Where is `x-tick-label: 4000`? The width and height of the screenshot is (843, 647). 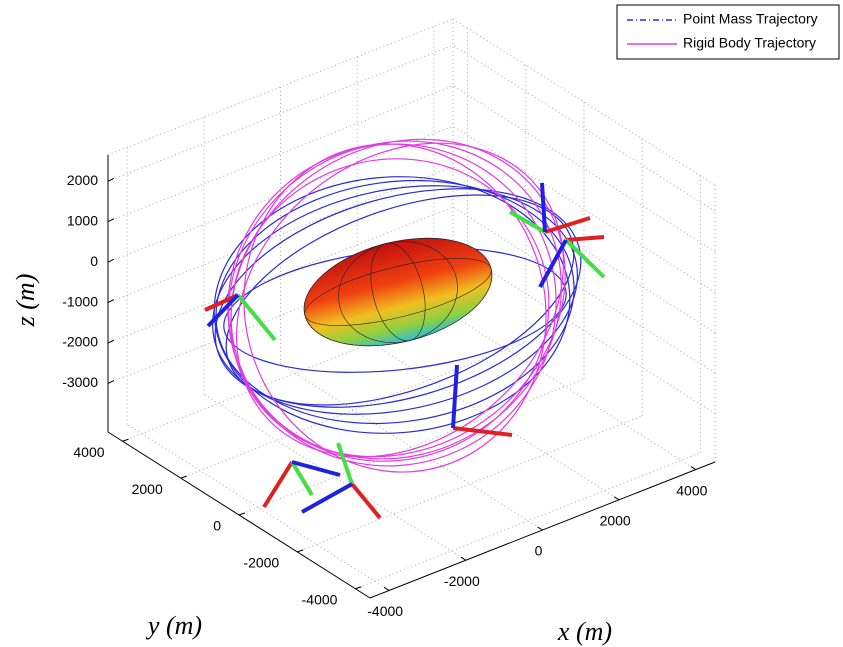
x-tick-label: 4000 is located at coordinates (691, 490).